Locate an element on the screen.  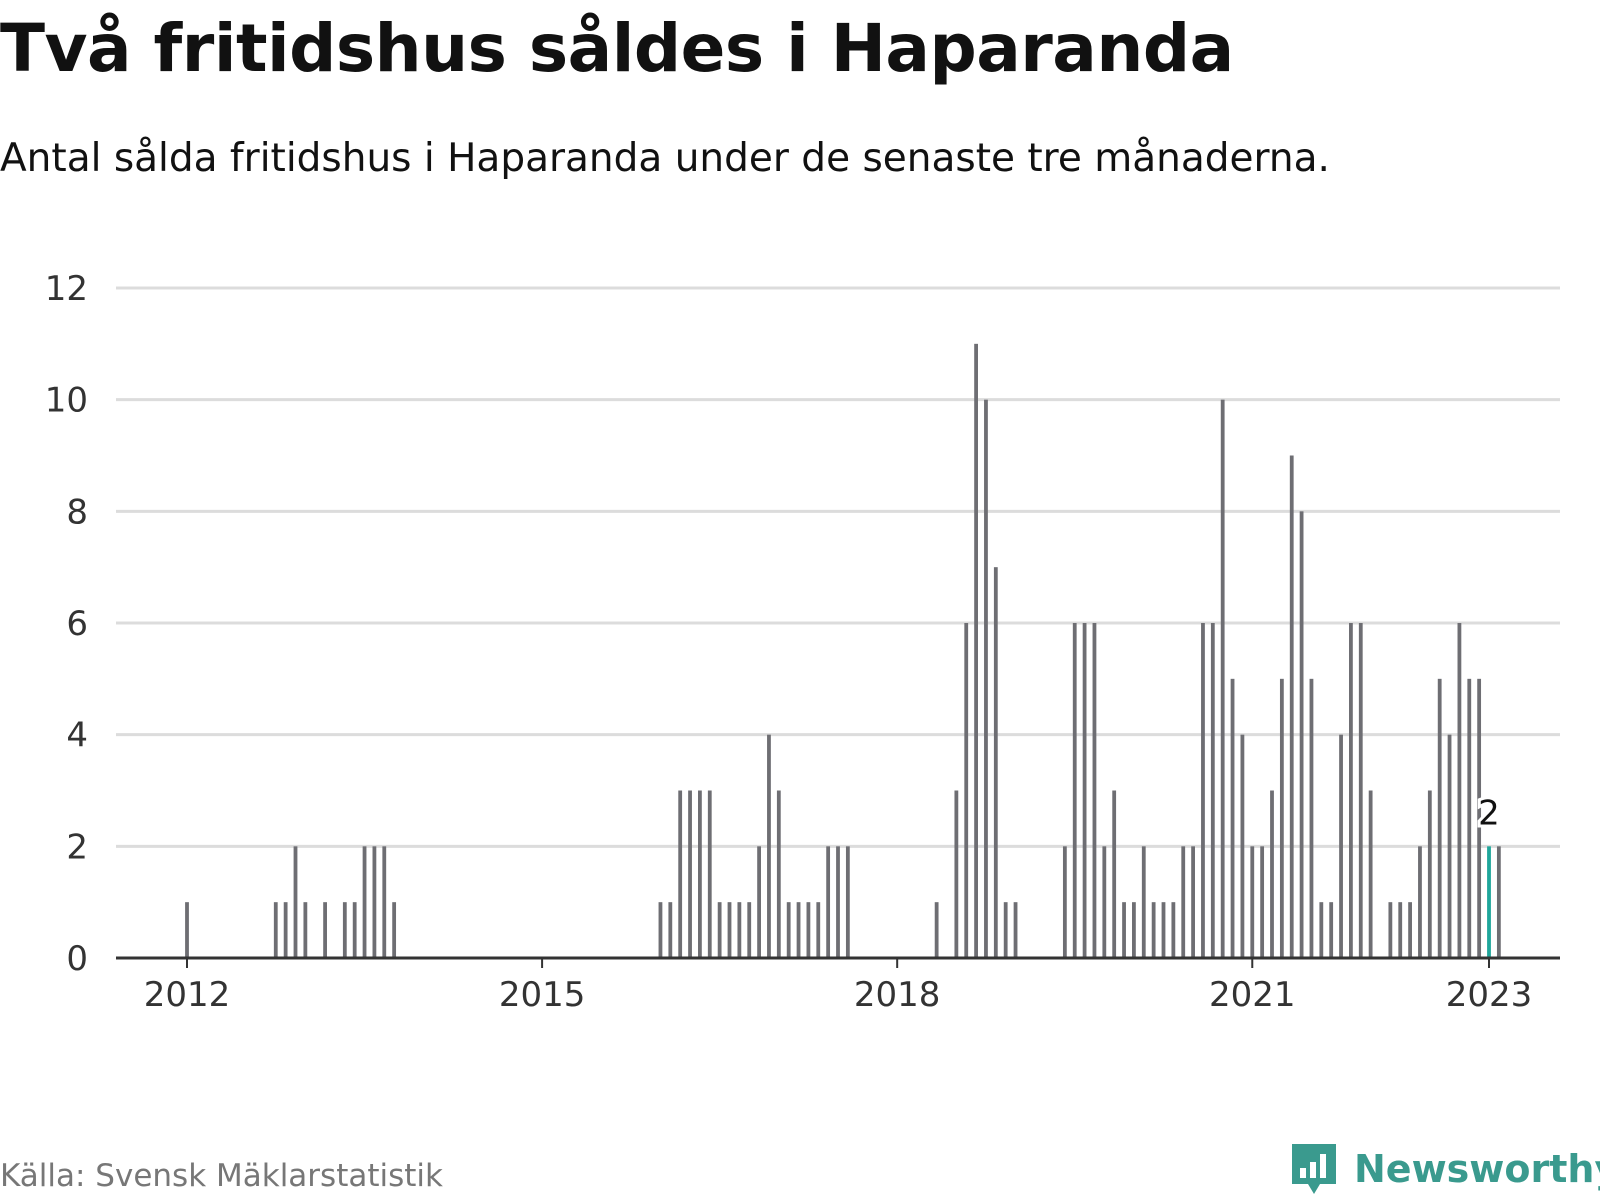
x-tick-label: 2023 is located at coordinates (1489, 995).